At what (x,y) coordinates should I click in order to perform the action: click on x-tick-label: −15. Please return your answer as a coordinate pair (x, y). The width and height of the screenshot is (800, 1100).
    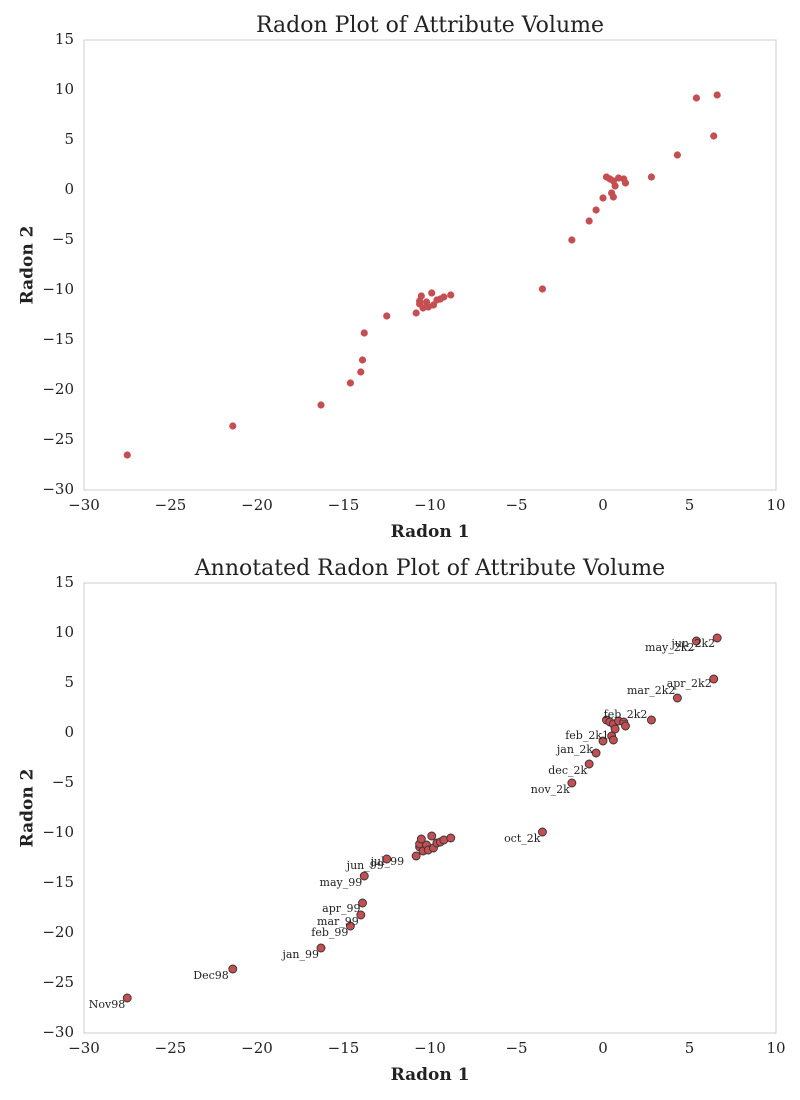
    Looking at the image, I should click on (344, 505).